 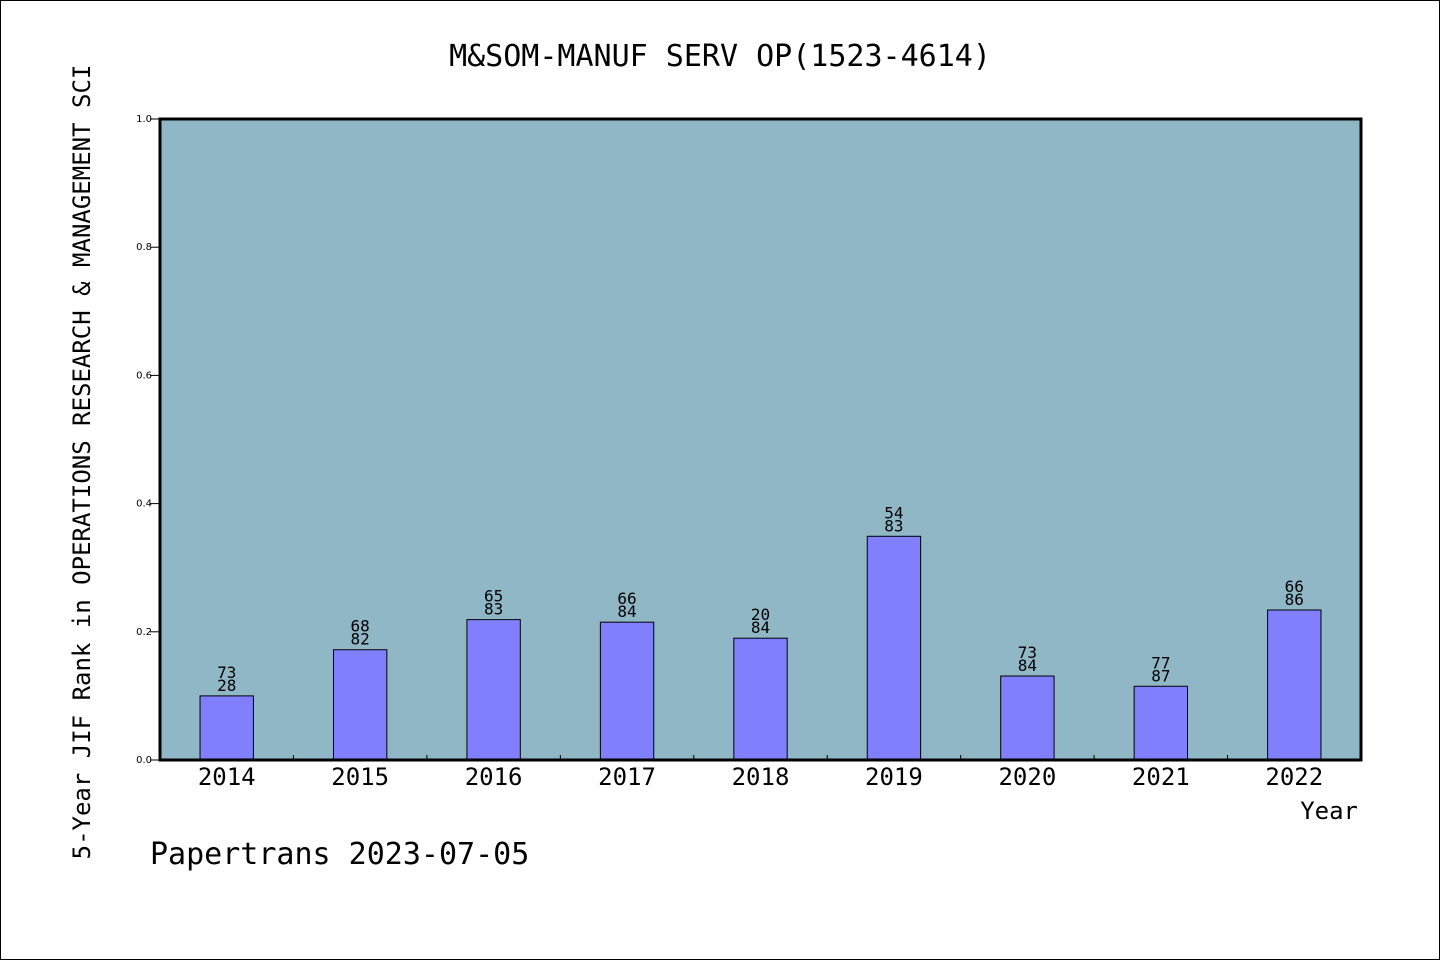 What do you see at coordinates (893, 525) in the screenshot?
I see `bar-label-2019-2: 83` at bounding box center [893, 525].